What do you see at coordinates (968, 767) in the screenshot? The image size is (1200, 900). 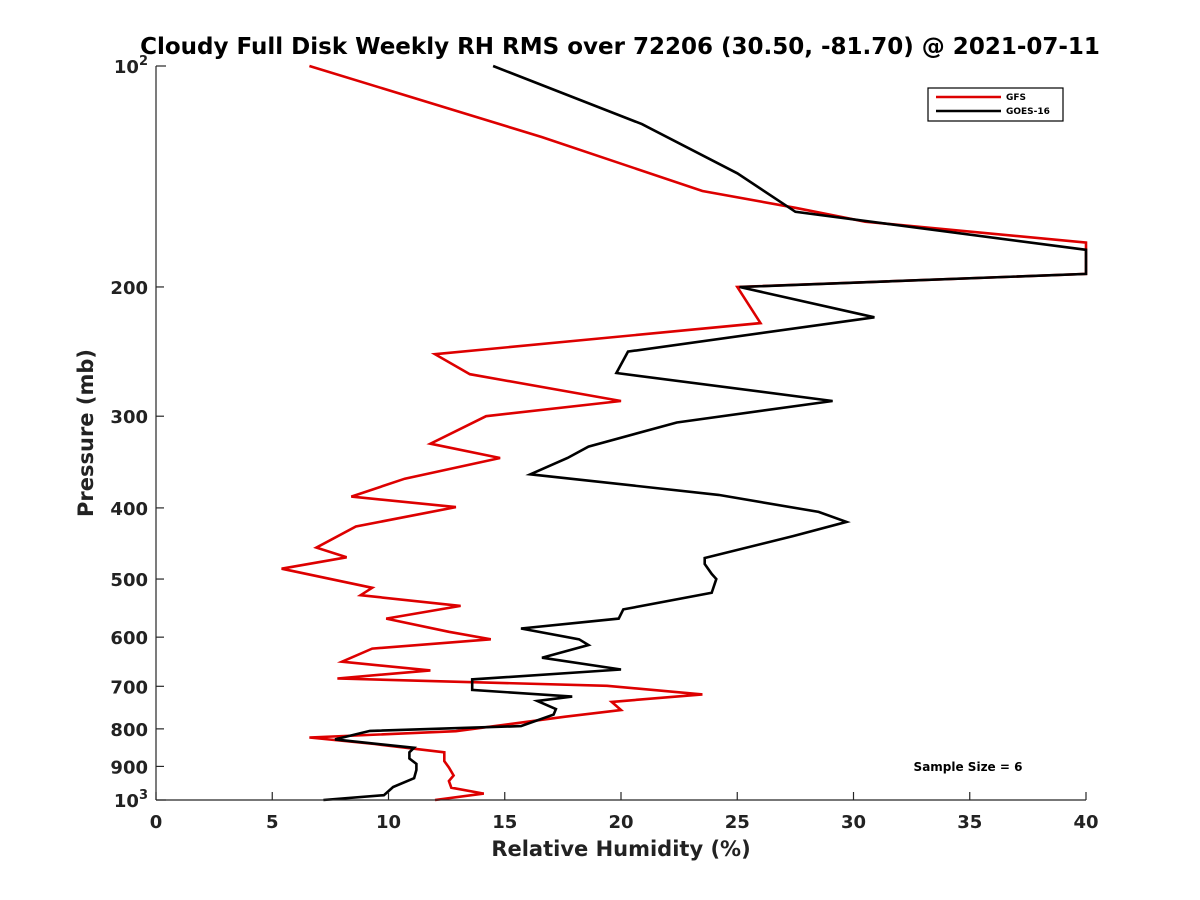 I see `sample-size-annotation: Sample Size = 6` at bounding box center [968, 767].